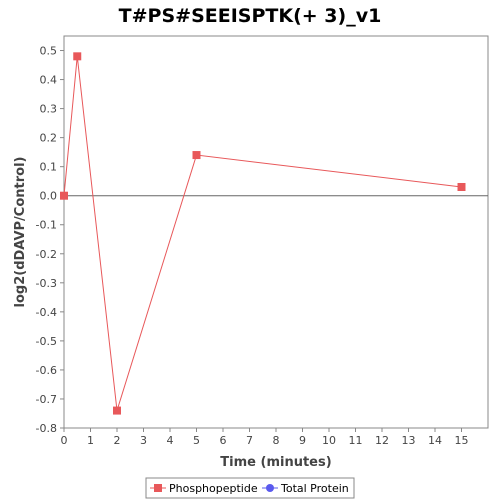 This screenshot has width=500, height=500. Describe the element at coordinates (314, 488) in the screenshot. I see `legend-label-total-protein: Total Protein` at that location.